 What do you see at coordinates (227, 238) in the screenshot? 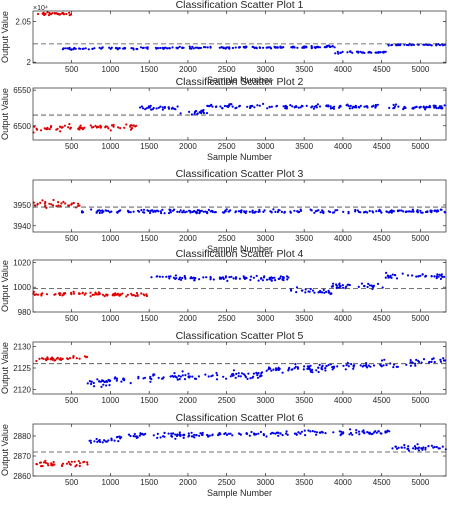
I see `x-tick-label: 2500` at bounding box center [227, 238].